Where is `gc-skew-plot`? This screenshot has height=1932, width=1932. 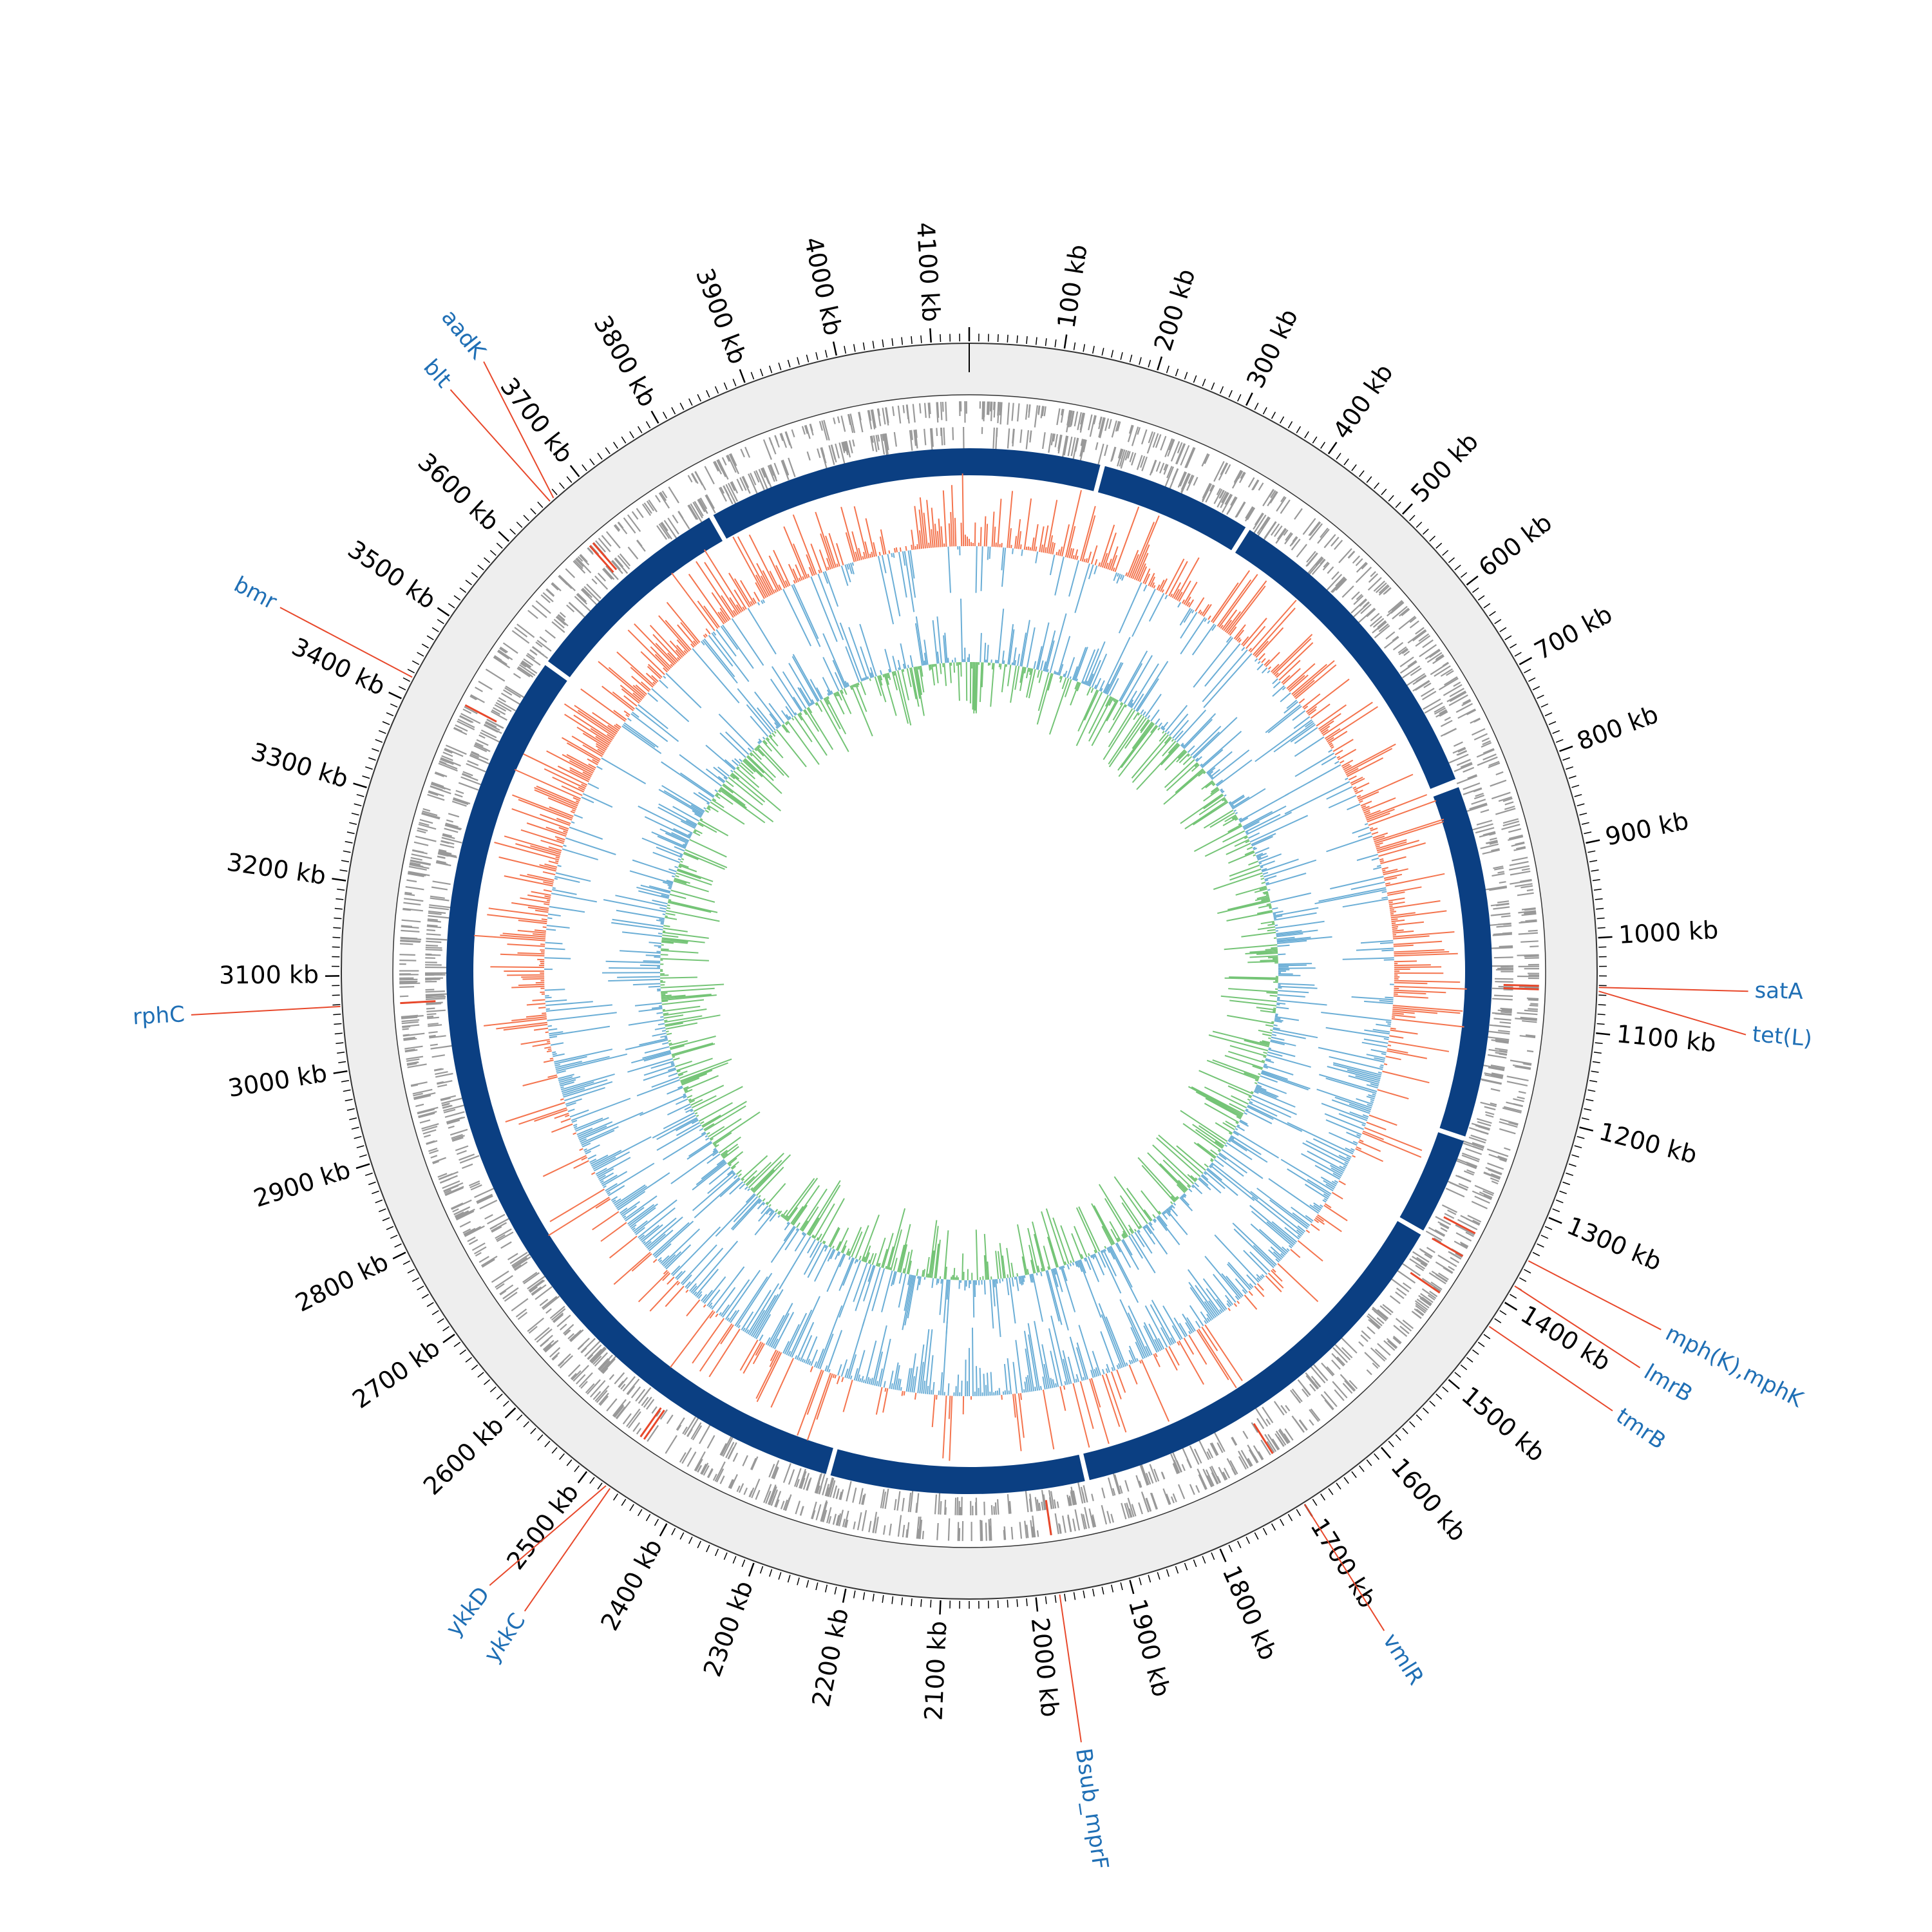 gc-skew-plot is located at coordinates (967, 968).